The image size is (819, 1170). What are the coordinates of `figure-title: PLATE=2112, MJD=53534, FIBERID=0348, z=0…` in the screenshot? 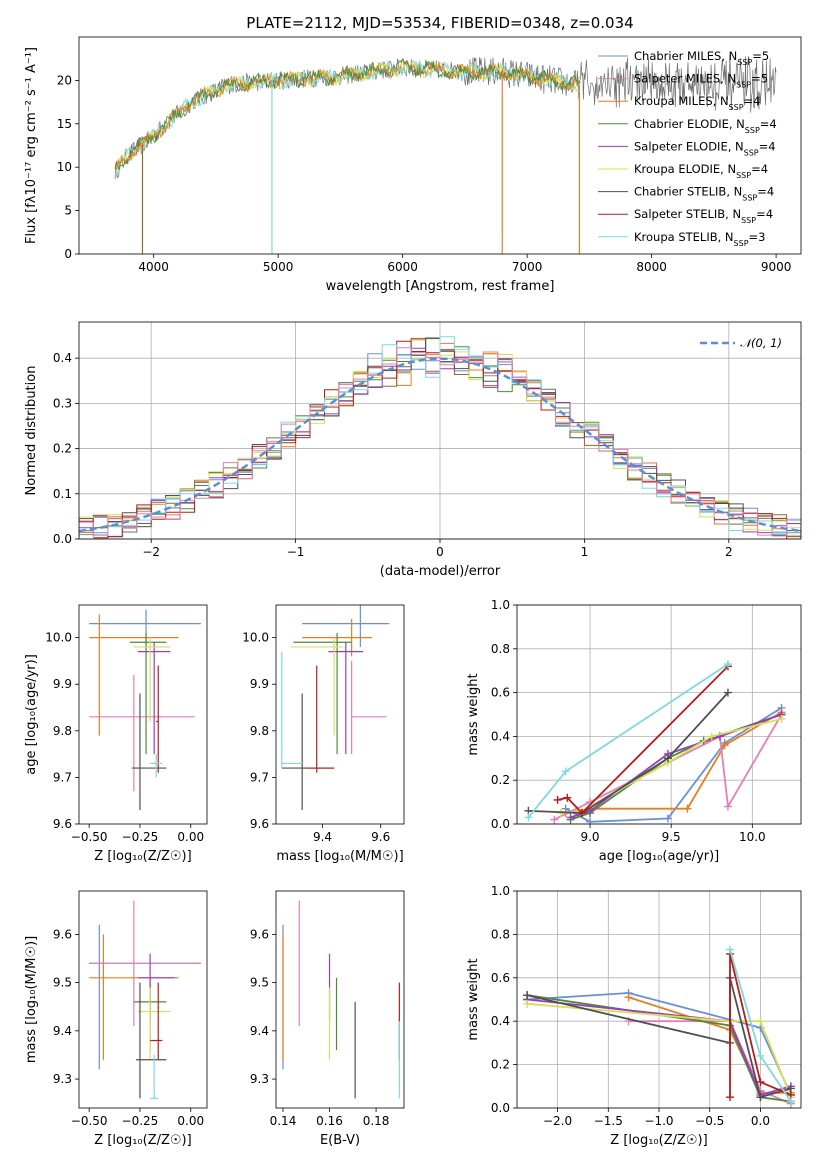 It's located at (439, 23).